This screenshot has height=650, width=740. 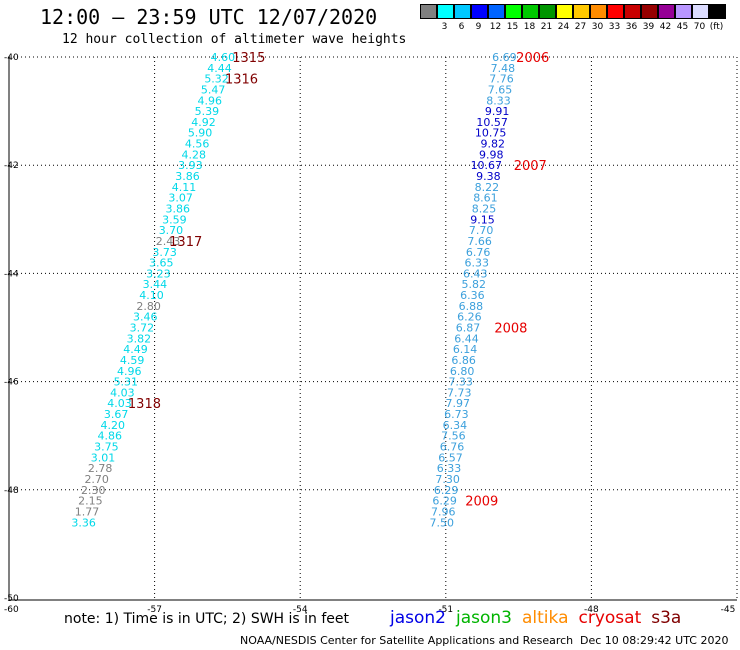 I want to click on wave-height-value: 4.28, so click(x=194, y=154).